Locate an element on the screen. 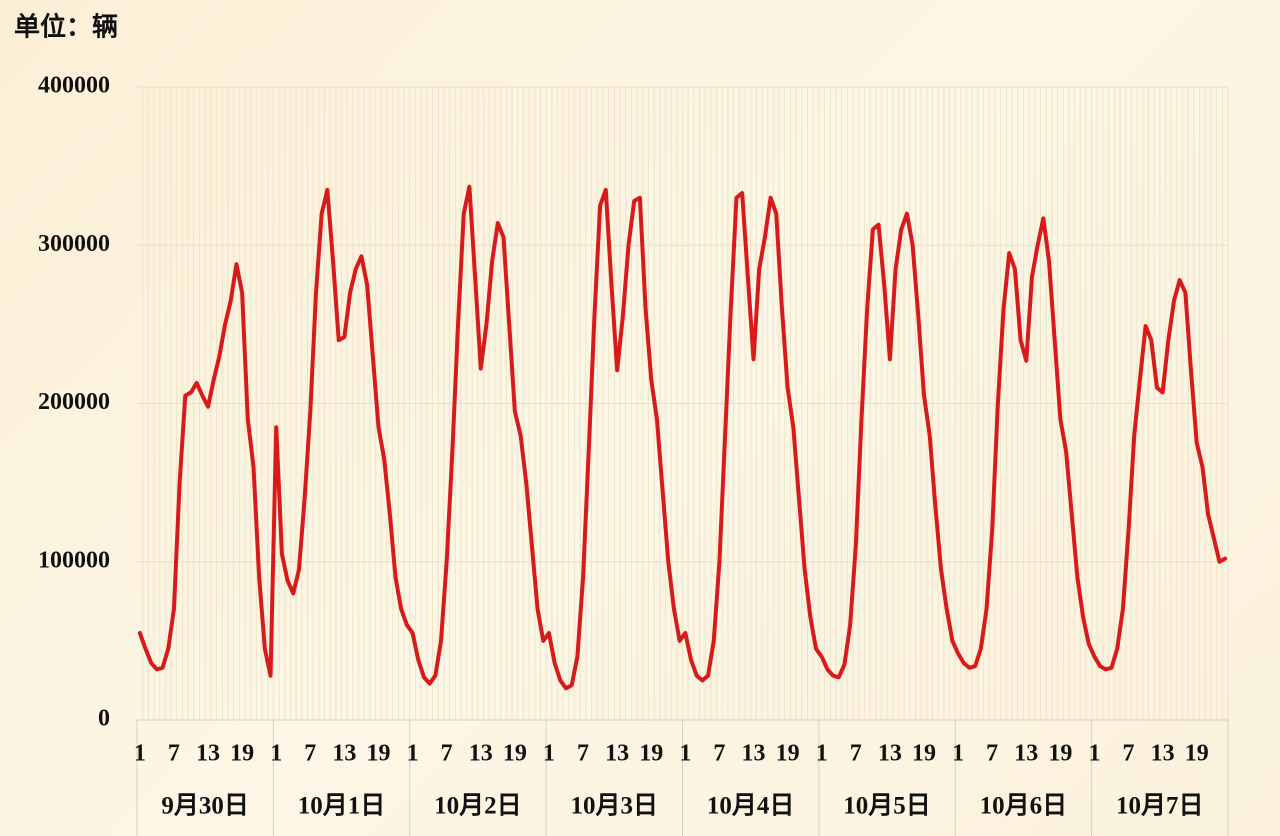 Image resolution: width=1280 pixels, height=836 pixels. group-label: 10月1日 is located at coordinates (342, 806).